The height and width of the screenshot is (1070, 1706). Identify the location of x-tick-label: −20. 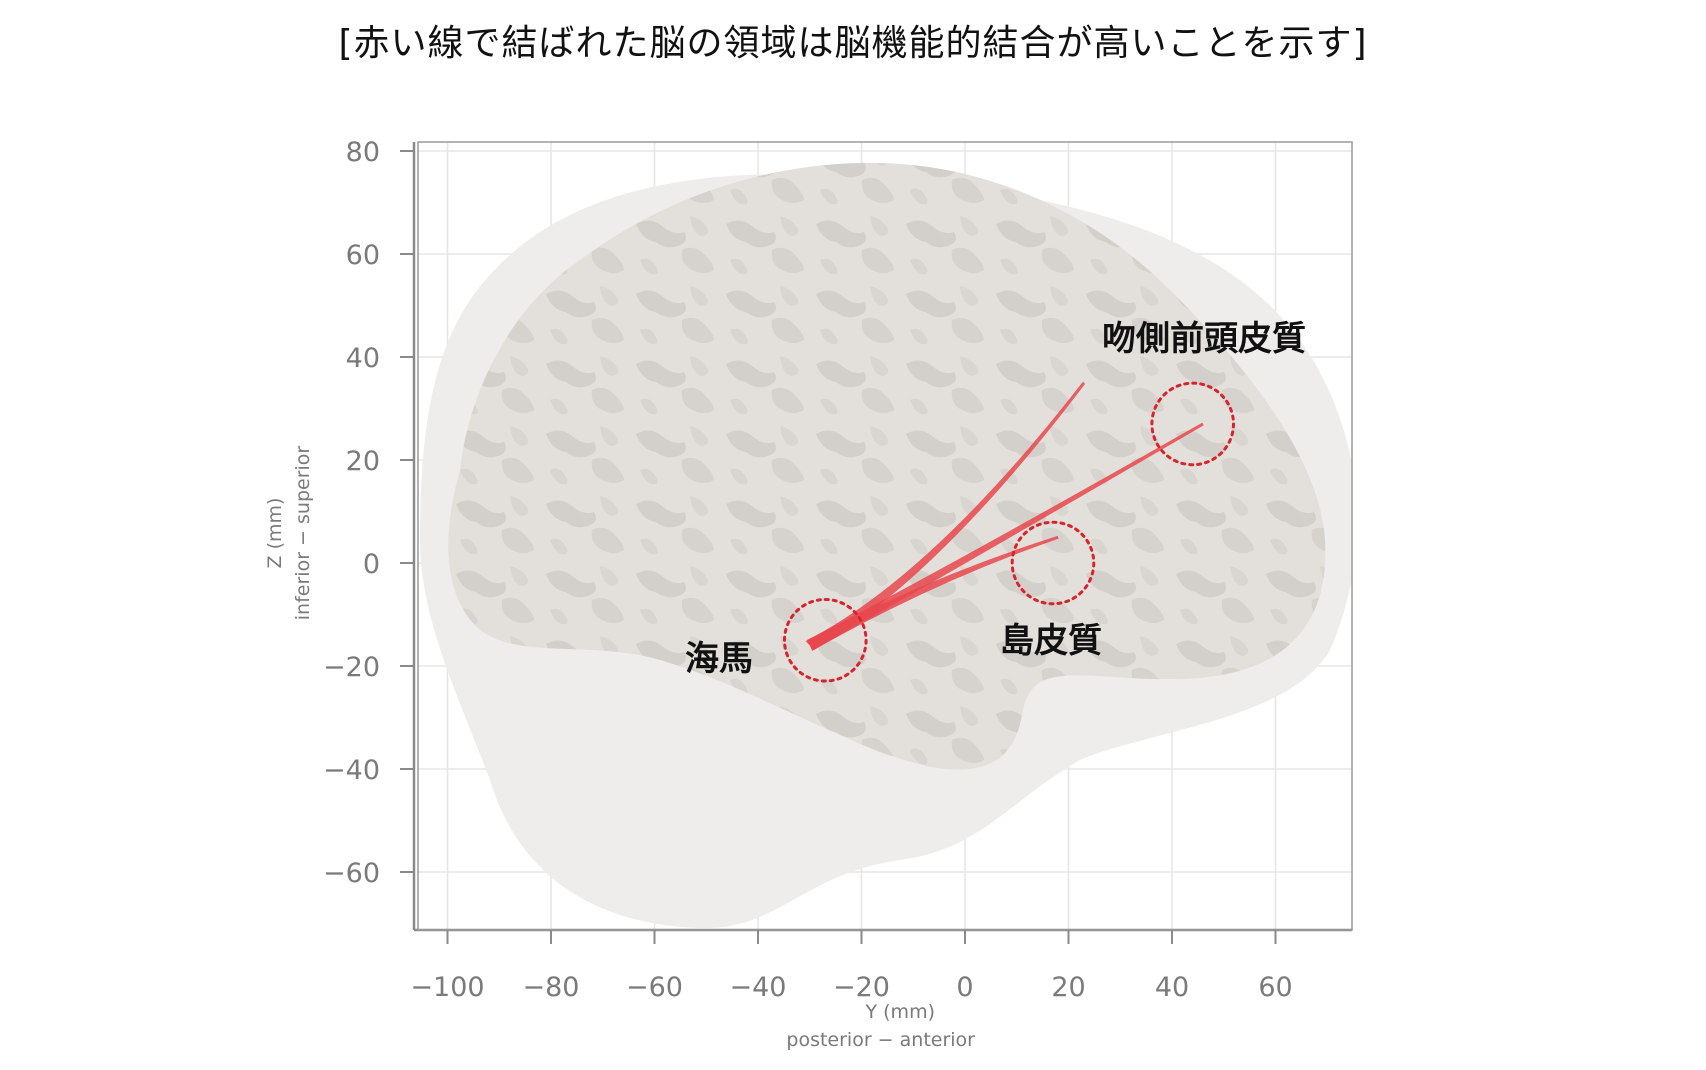
(861, 987).